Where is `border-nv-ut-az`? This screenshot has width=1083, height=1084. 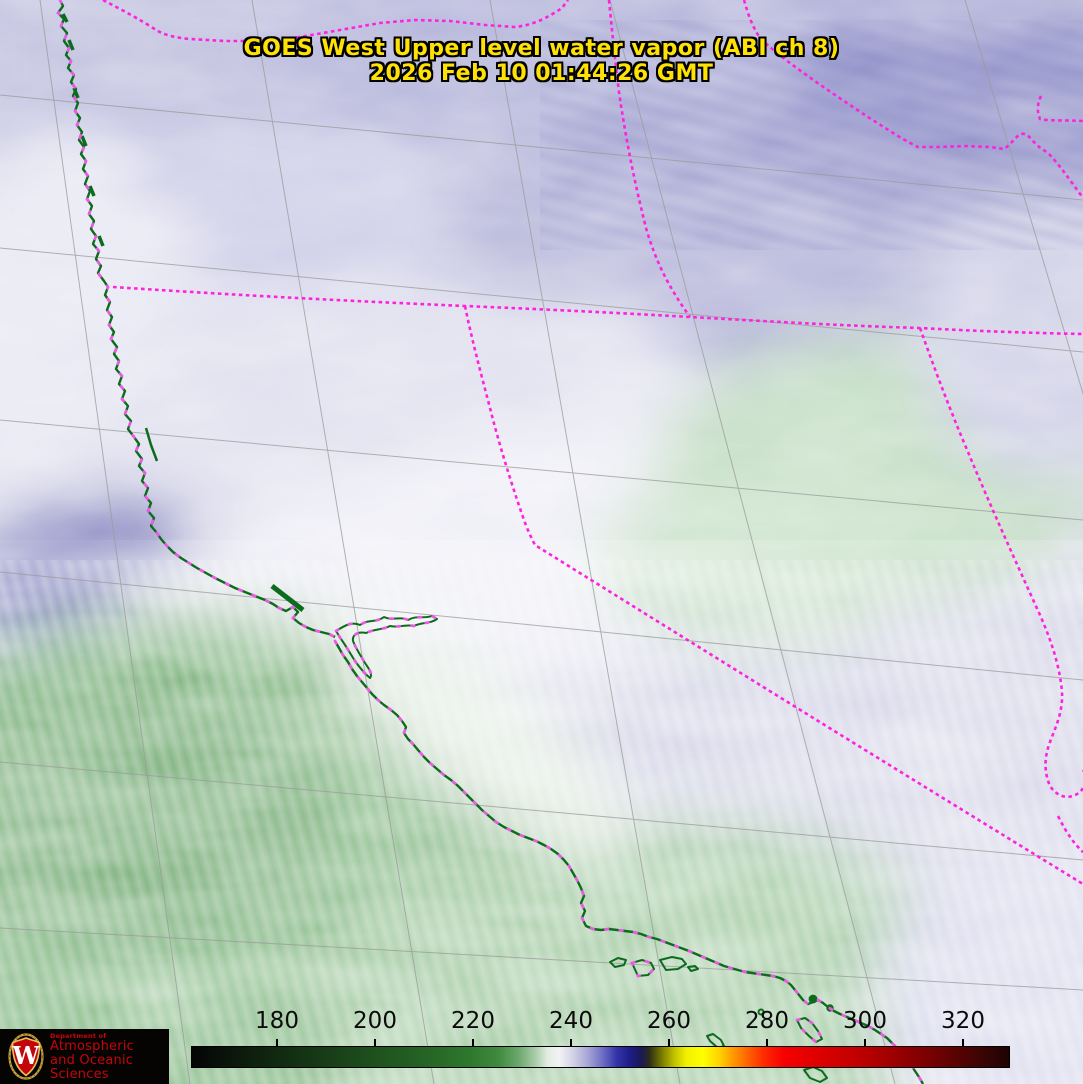
border-nv-ut-az is located at coordinates (1000, 563).